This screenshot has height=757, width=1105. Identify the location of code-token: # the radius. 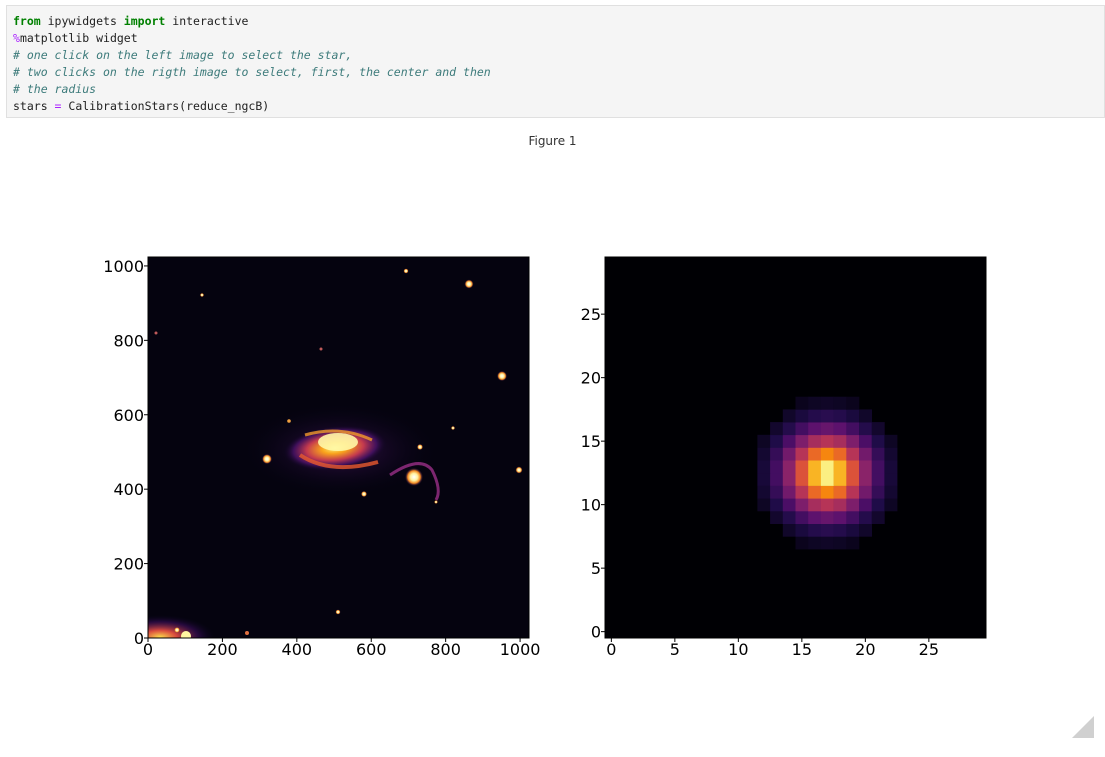
(55, 89).